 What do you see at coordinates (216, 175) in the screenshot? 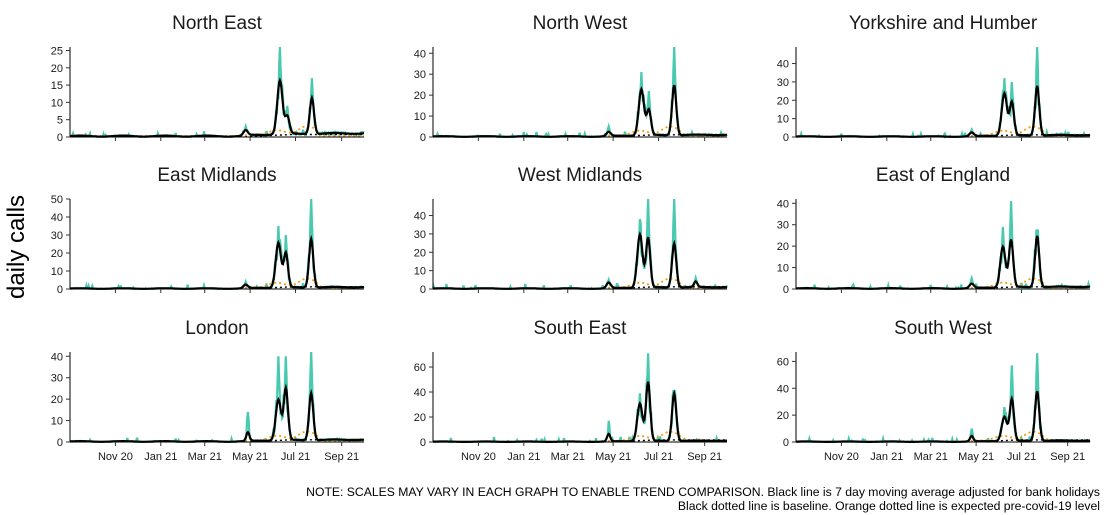
I see `panel-title: East Midlands` at bounding box center [216, 175].